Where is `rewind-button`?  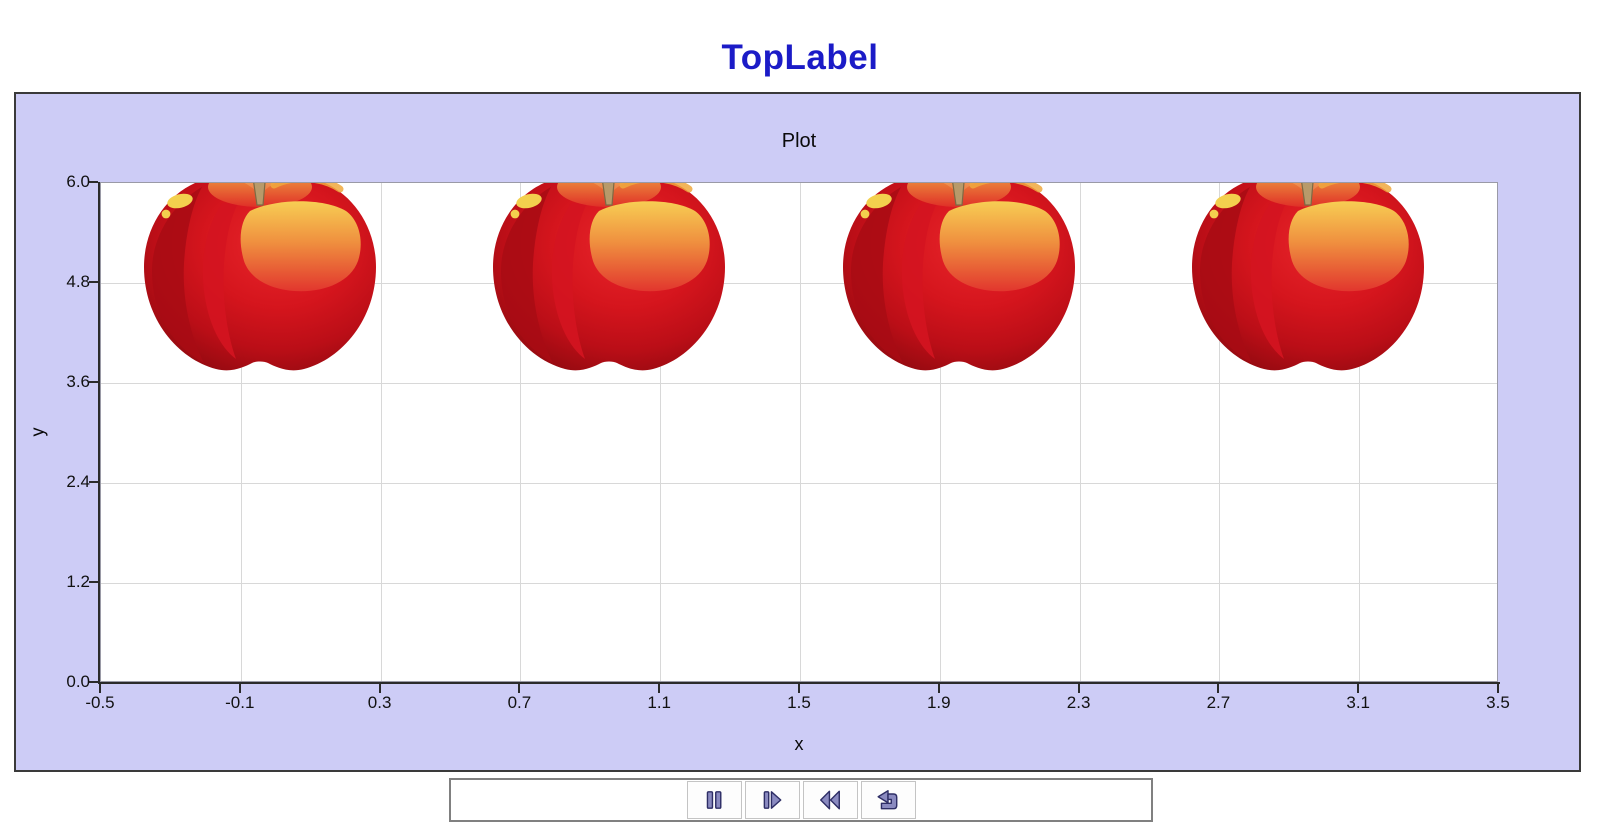 rewind-button is located at coordinates (830, 800).